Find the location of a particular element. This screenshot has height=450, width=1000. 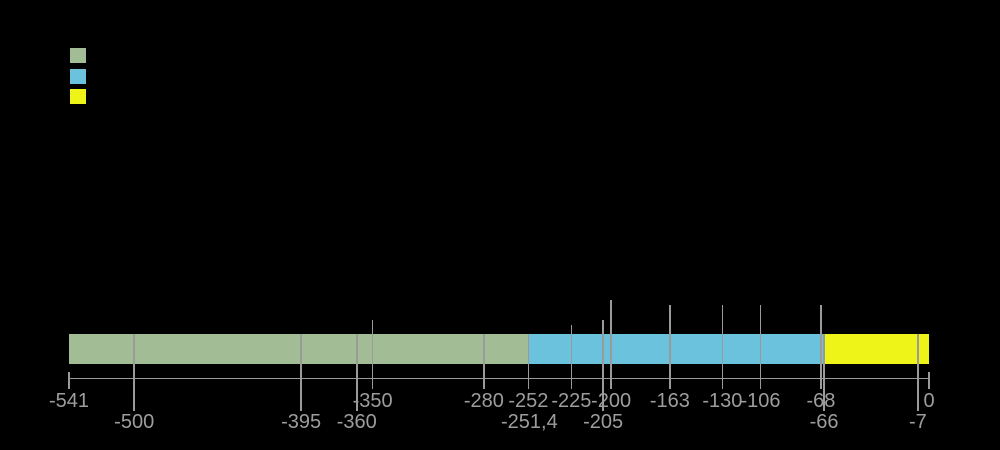

axis-label-251-4: -251,4 is located at coordinates (529, 422).